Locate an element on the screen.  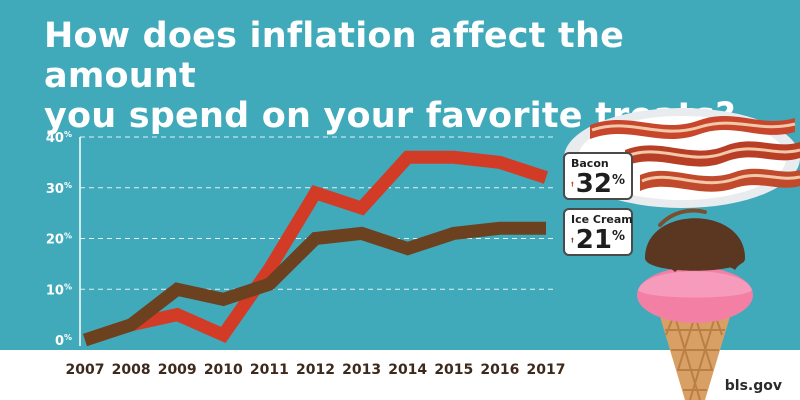
source-label: bls.gov is located at coordinates (753, 386).